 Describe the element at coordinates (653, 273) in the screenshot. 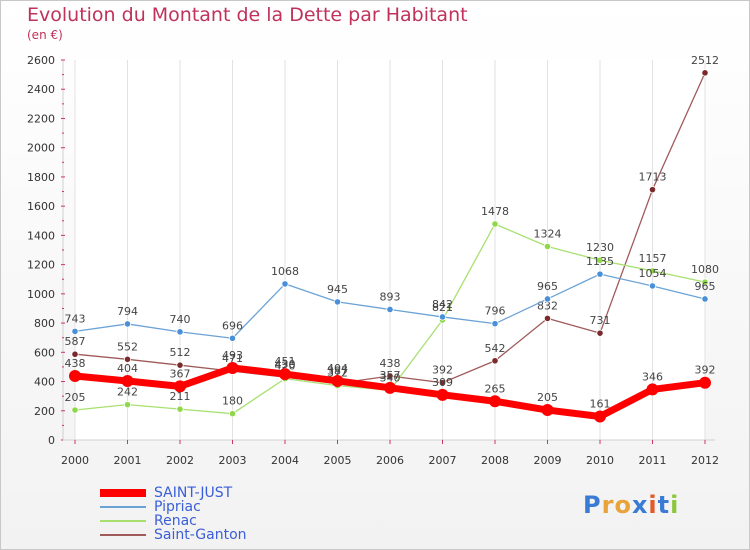

I see `data-label-pipriac: 1054` at that location.